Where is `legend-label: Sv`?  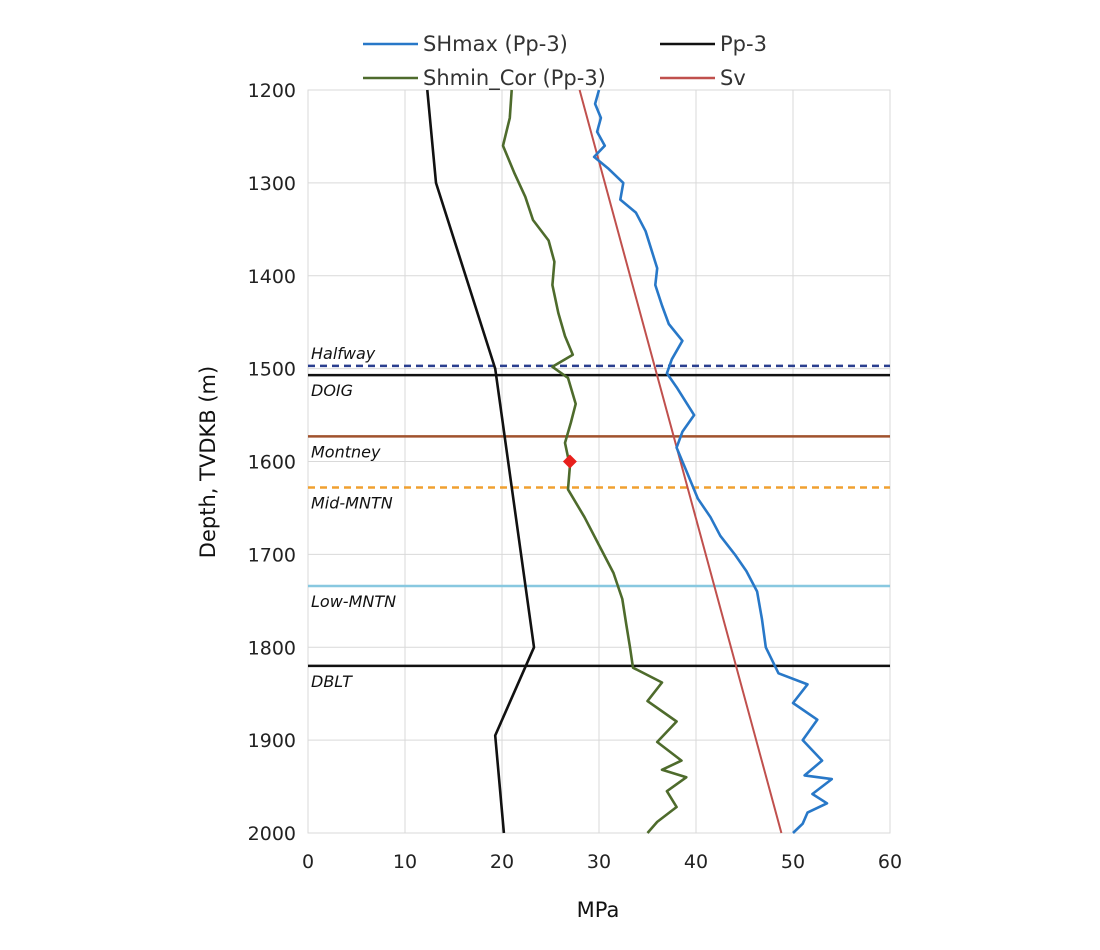 legend-label: Sv is located at coordinates (733, 78).